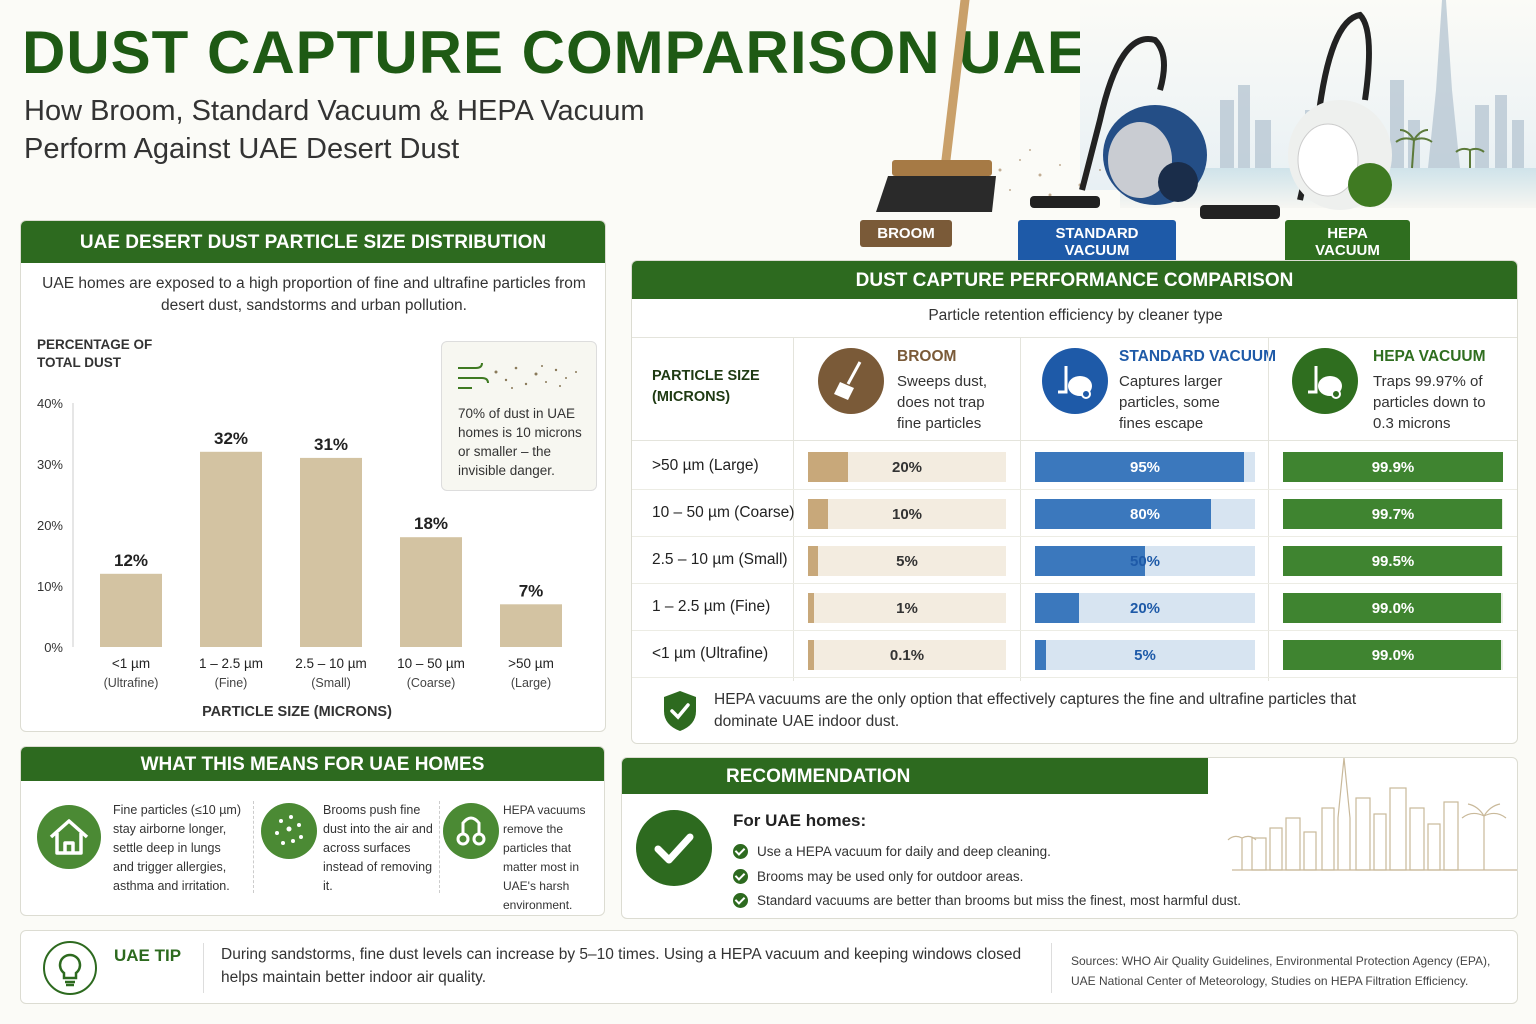 The height and width of the screenshot is (1024, 1536). What do you see at coordinates (706, 386) in the screenshot?
I see `particle-size-column-head: PARTICLE SIZE (MICRONS)` at bounding box center [706, 386].